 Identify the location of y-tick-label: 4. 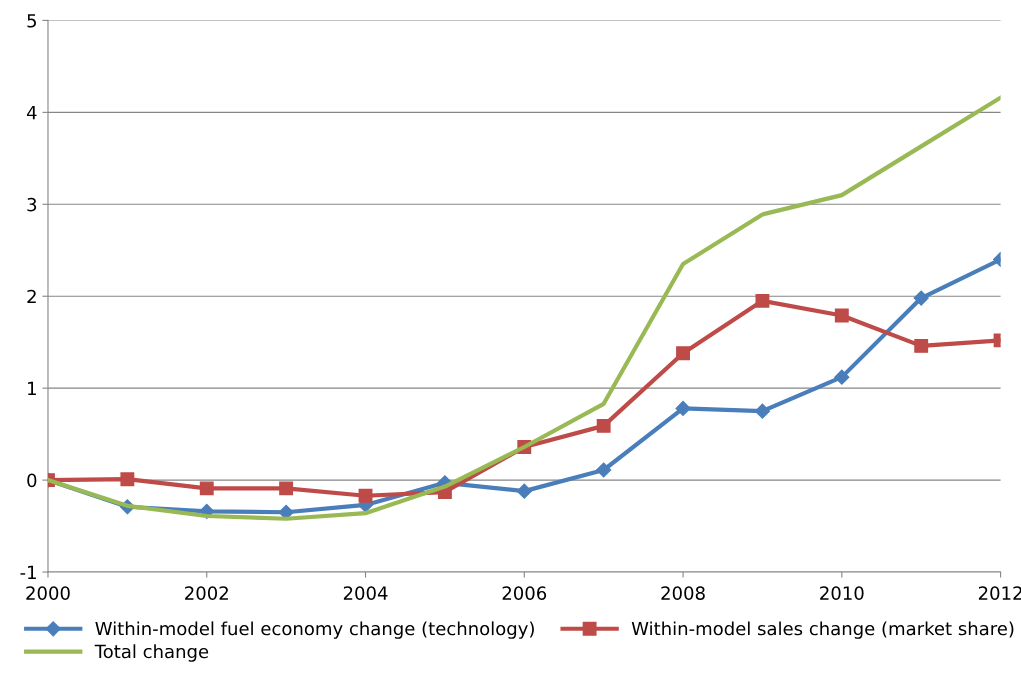
(31, 113).